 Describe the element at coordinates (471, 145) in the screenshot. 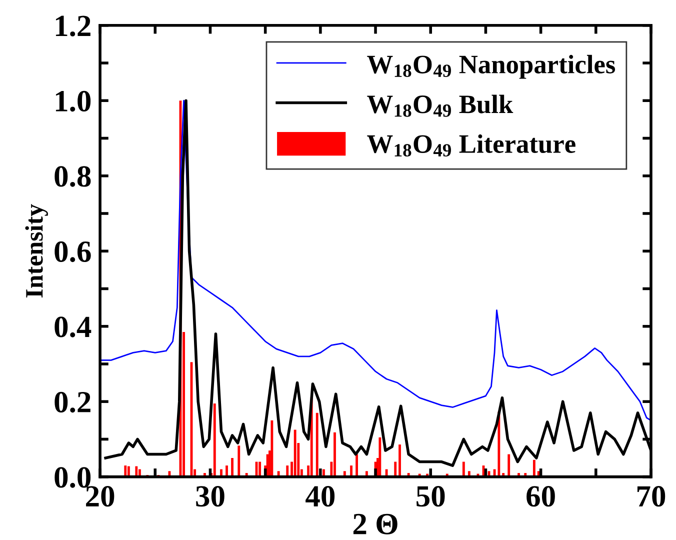

I see `legend-label: W$_{18}$O$_{49}$ Literature` at that location.